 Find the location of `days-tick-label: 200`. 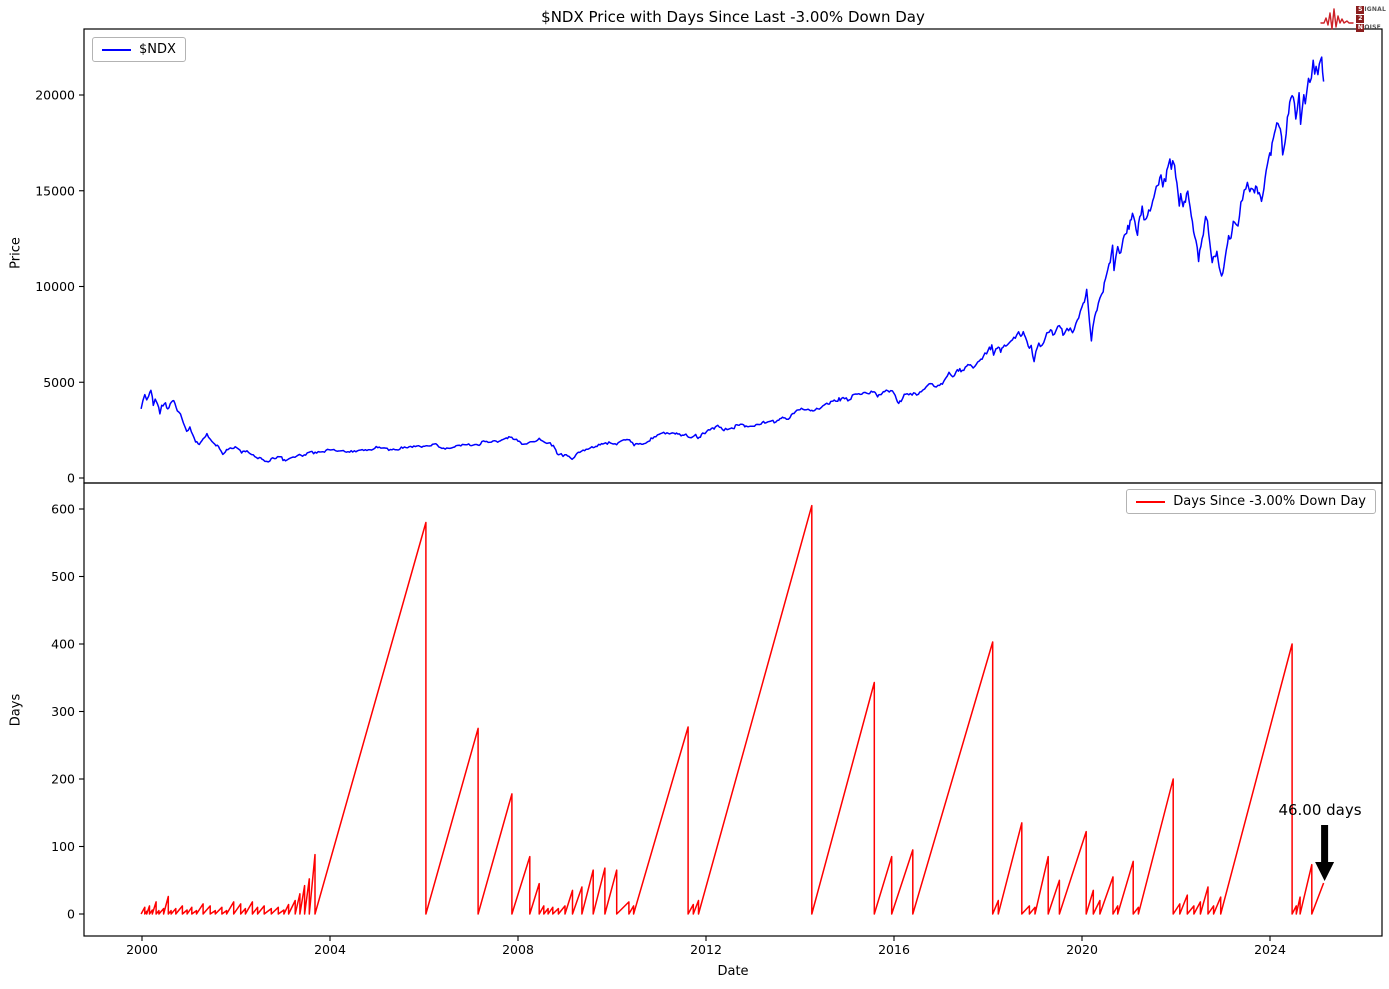

days-tick-label: 200 is located at coordinates (63, 779).